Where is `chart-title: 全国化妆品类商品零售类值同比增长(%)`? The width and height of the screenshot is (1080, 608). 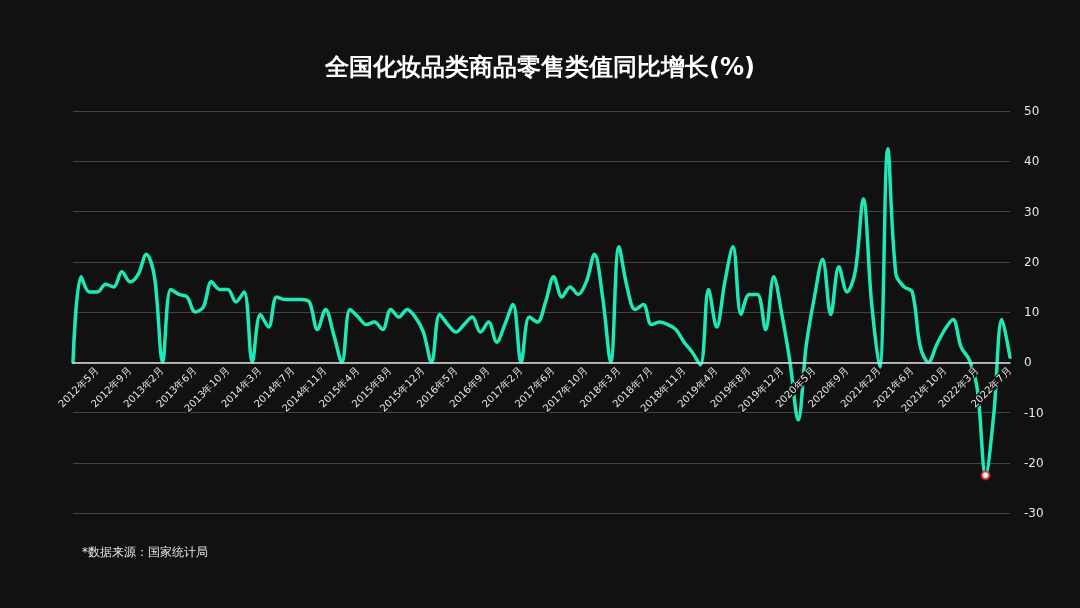
chart-title: 全国化妆品类商品零售类值同比增长(%) is located at coordinates (539, 67).